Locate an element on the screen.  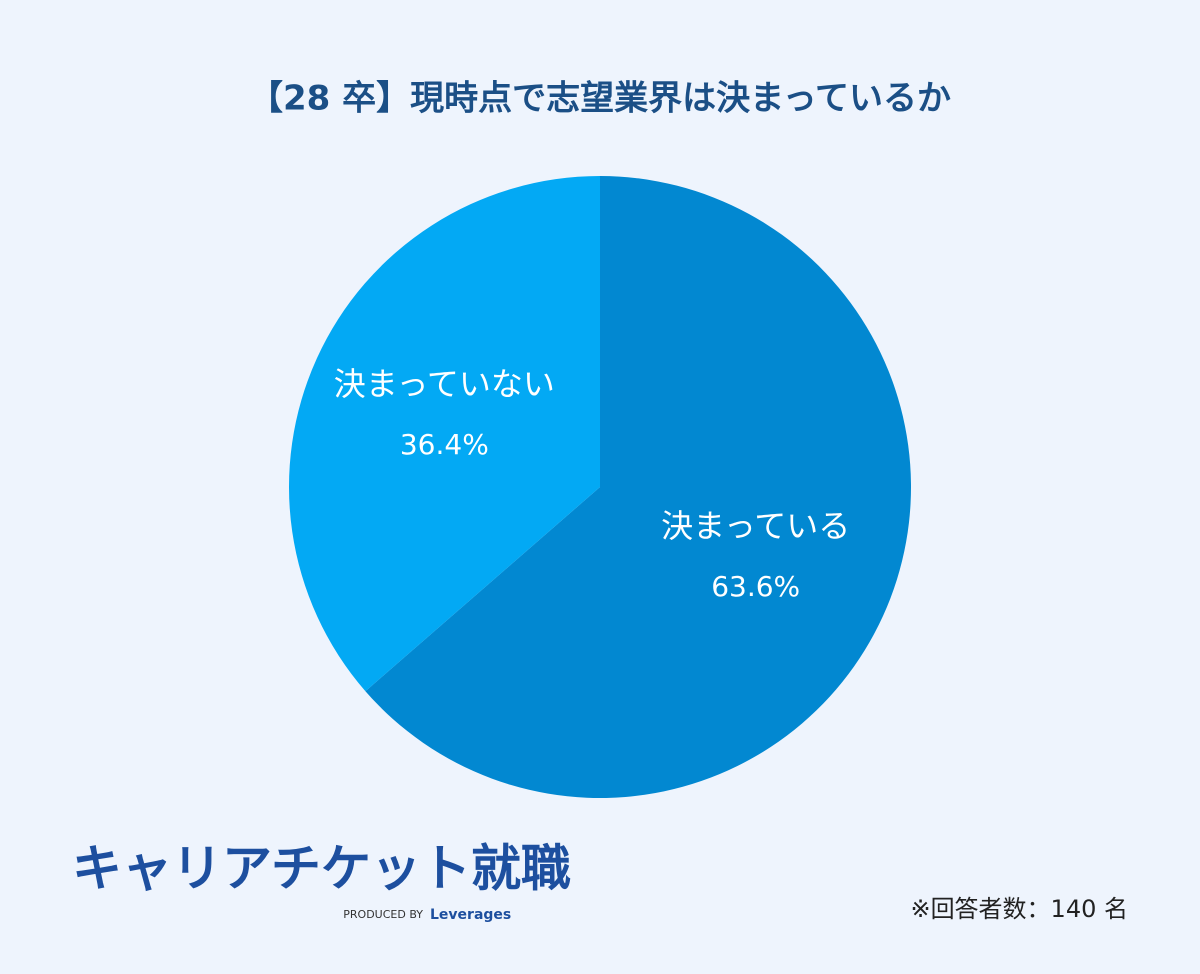
logo: キャリアチケット就職 is located at coordinates (321, 869).